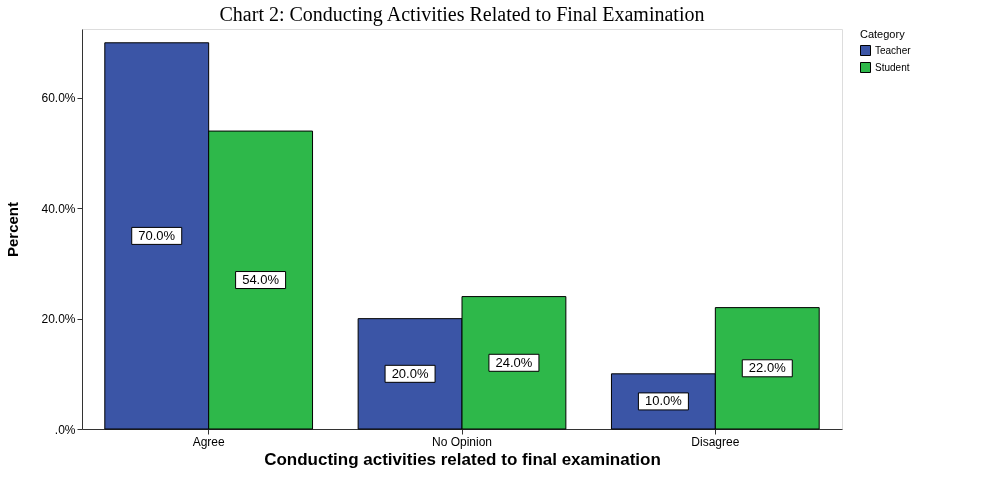  What do you see at coordinates (58, 319) in the screenshot?
I see `y-tick-label: 20.0%` at bounding box center [58, 319].